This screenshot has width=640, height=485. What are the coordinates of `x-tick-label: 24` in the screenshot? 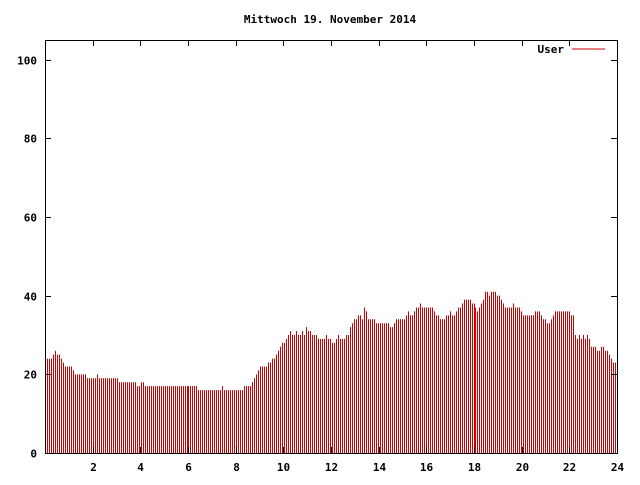 It's located at (618, 467).